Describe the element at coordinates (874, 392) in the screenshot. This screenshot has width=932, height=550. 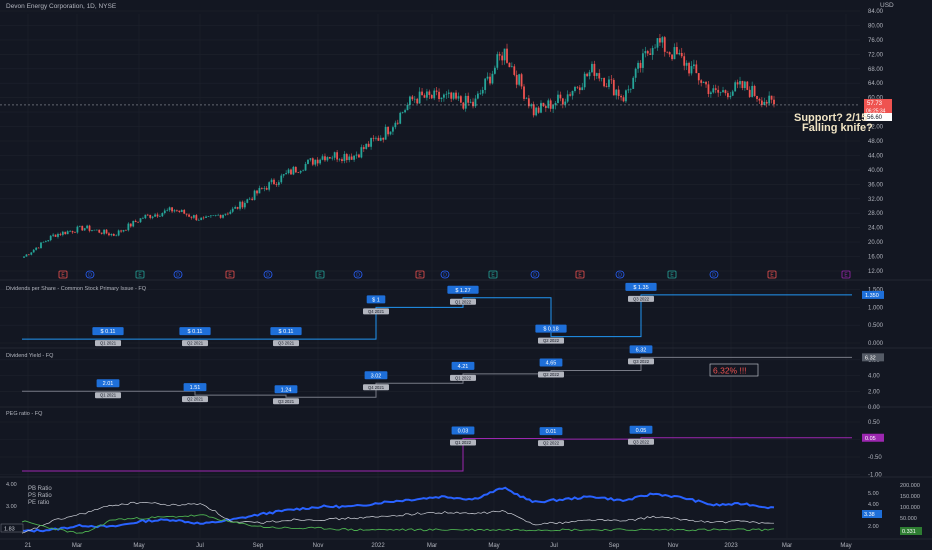
I see `axis-label: 2.00` at that location.